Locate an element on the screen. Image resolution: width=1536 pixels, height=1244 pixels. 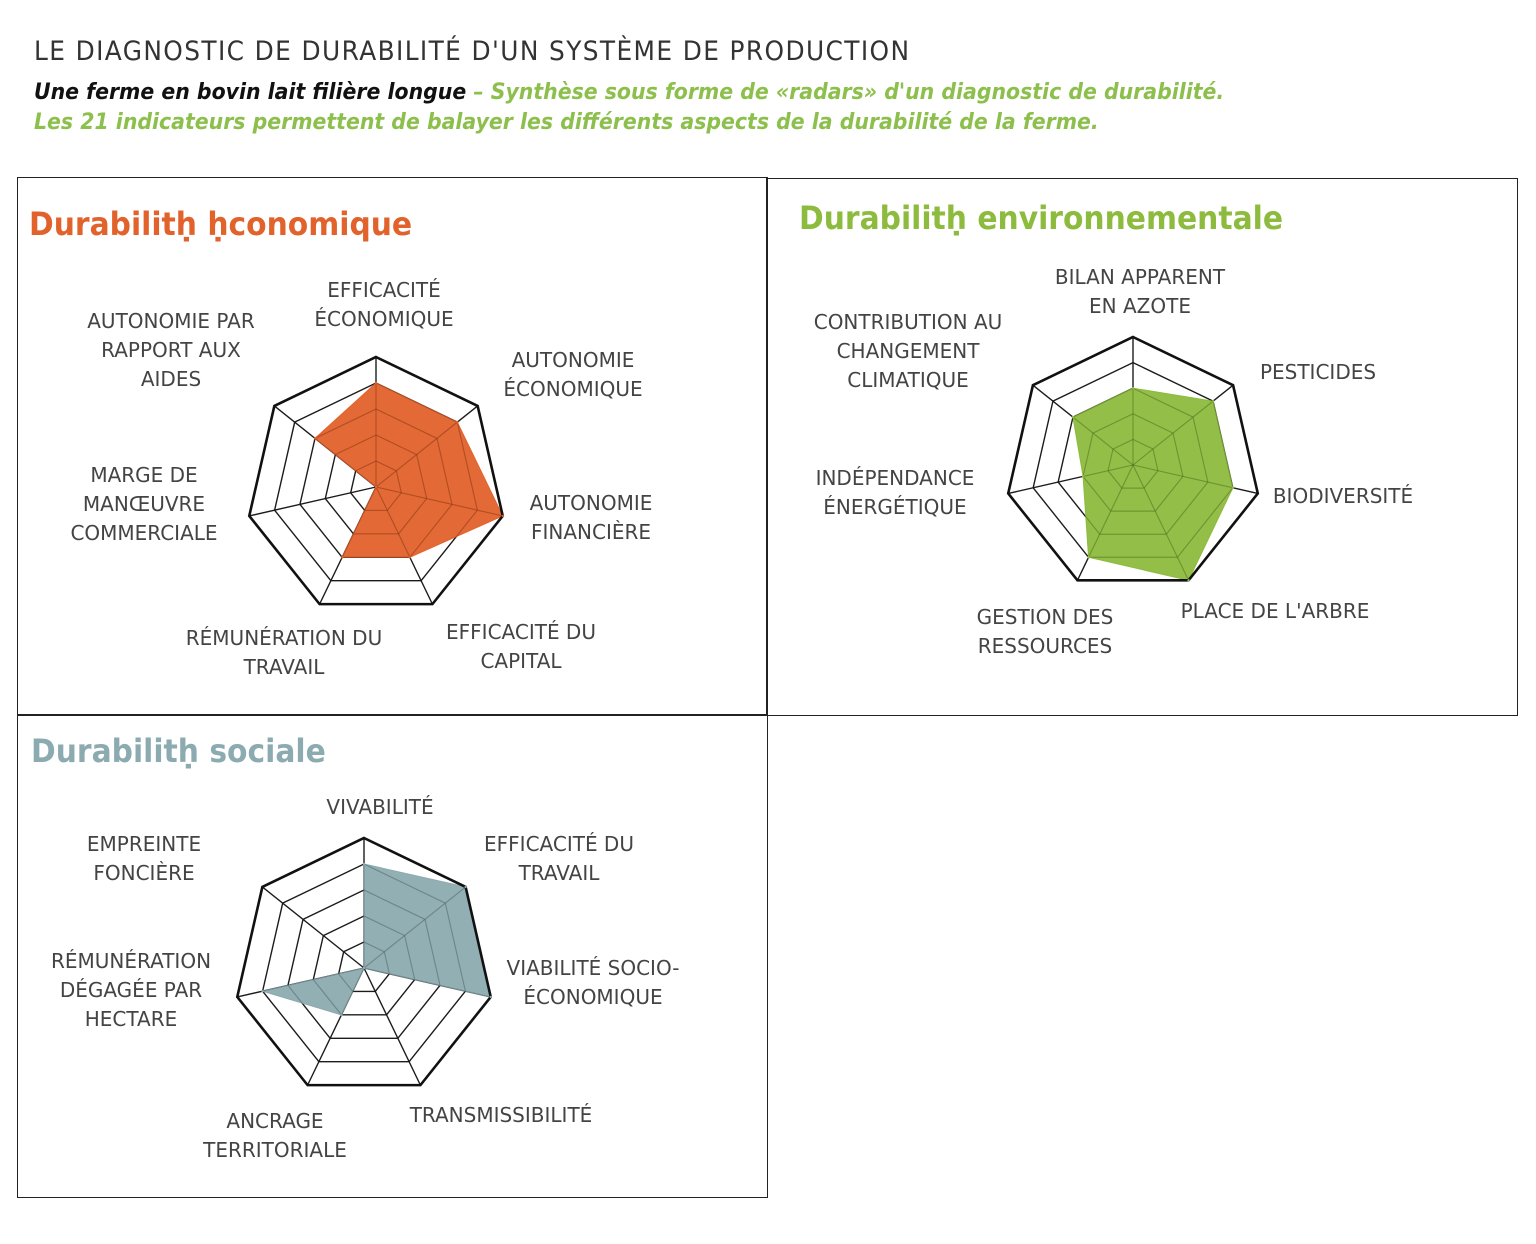
axis-label: EFFICACITÉ DU CAPITAL is located at coordinates (521, 646).